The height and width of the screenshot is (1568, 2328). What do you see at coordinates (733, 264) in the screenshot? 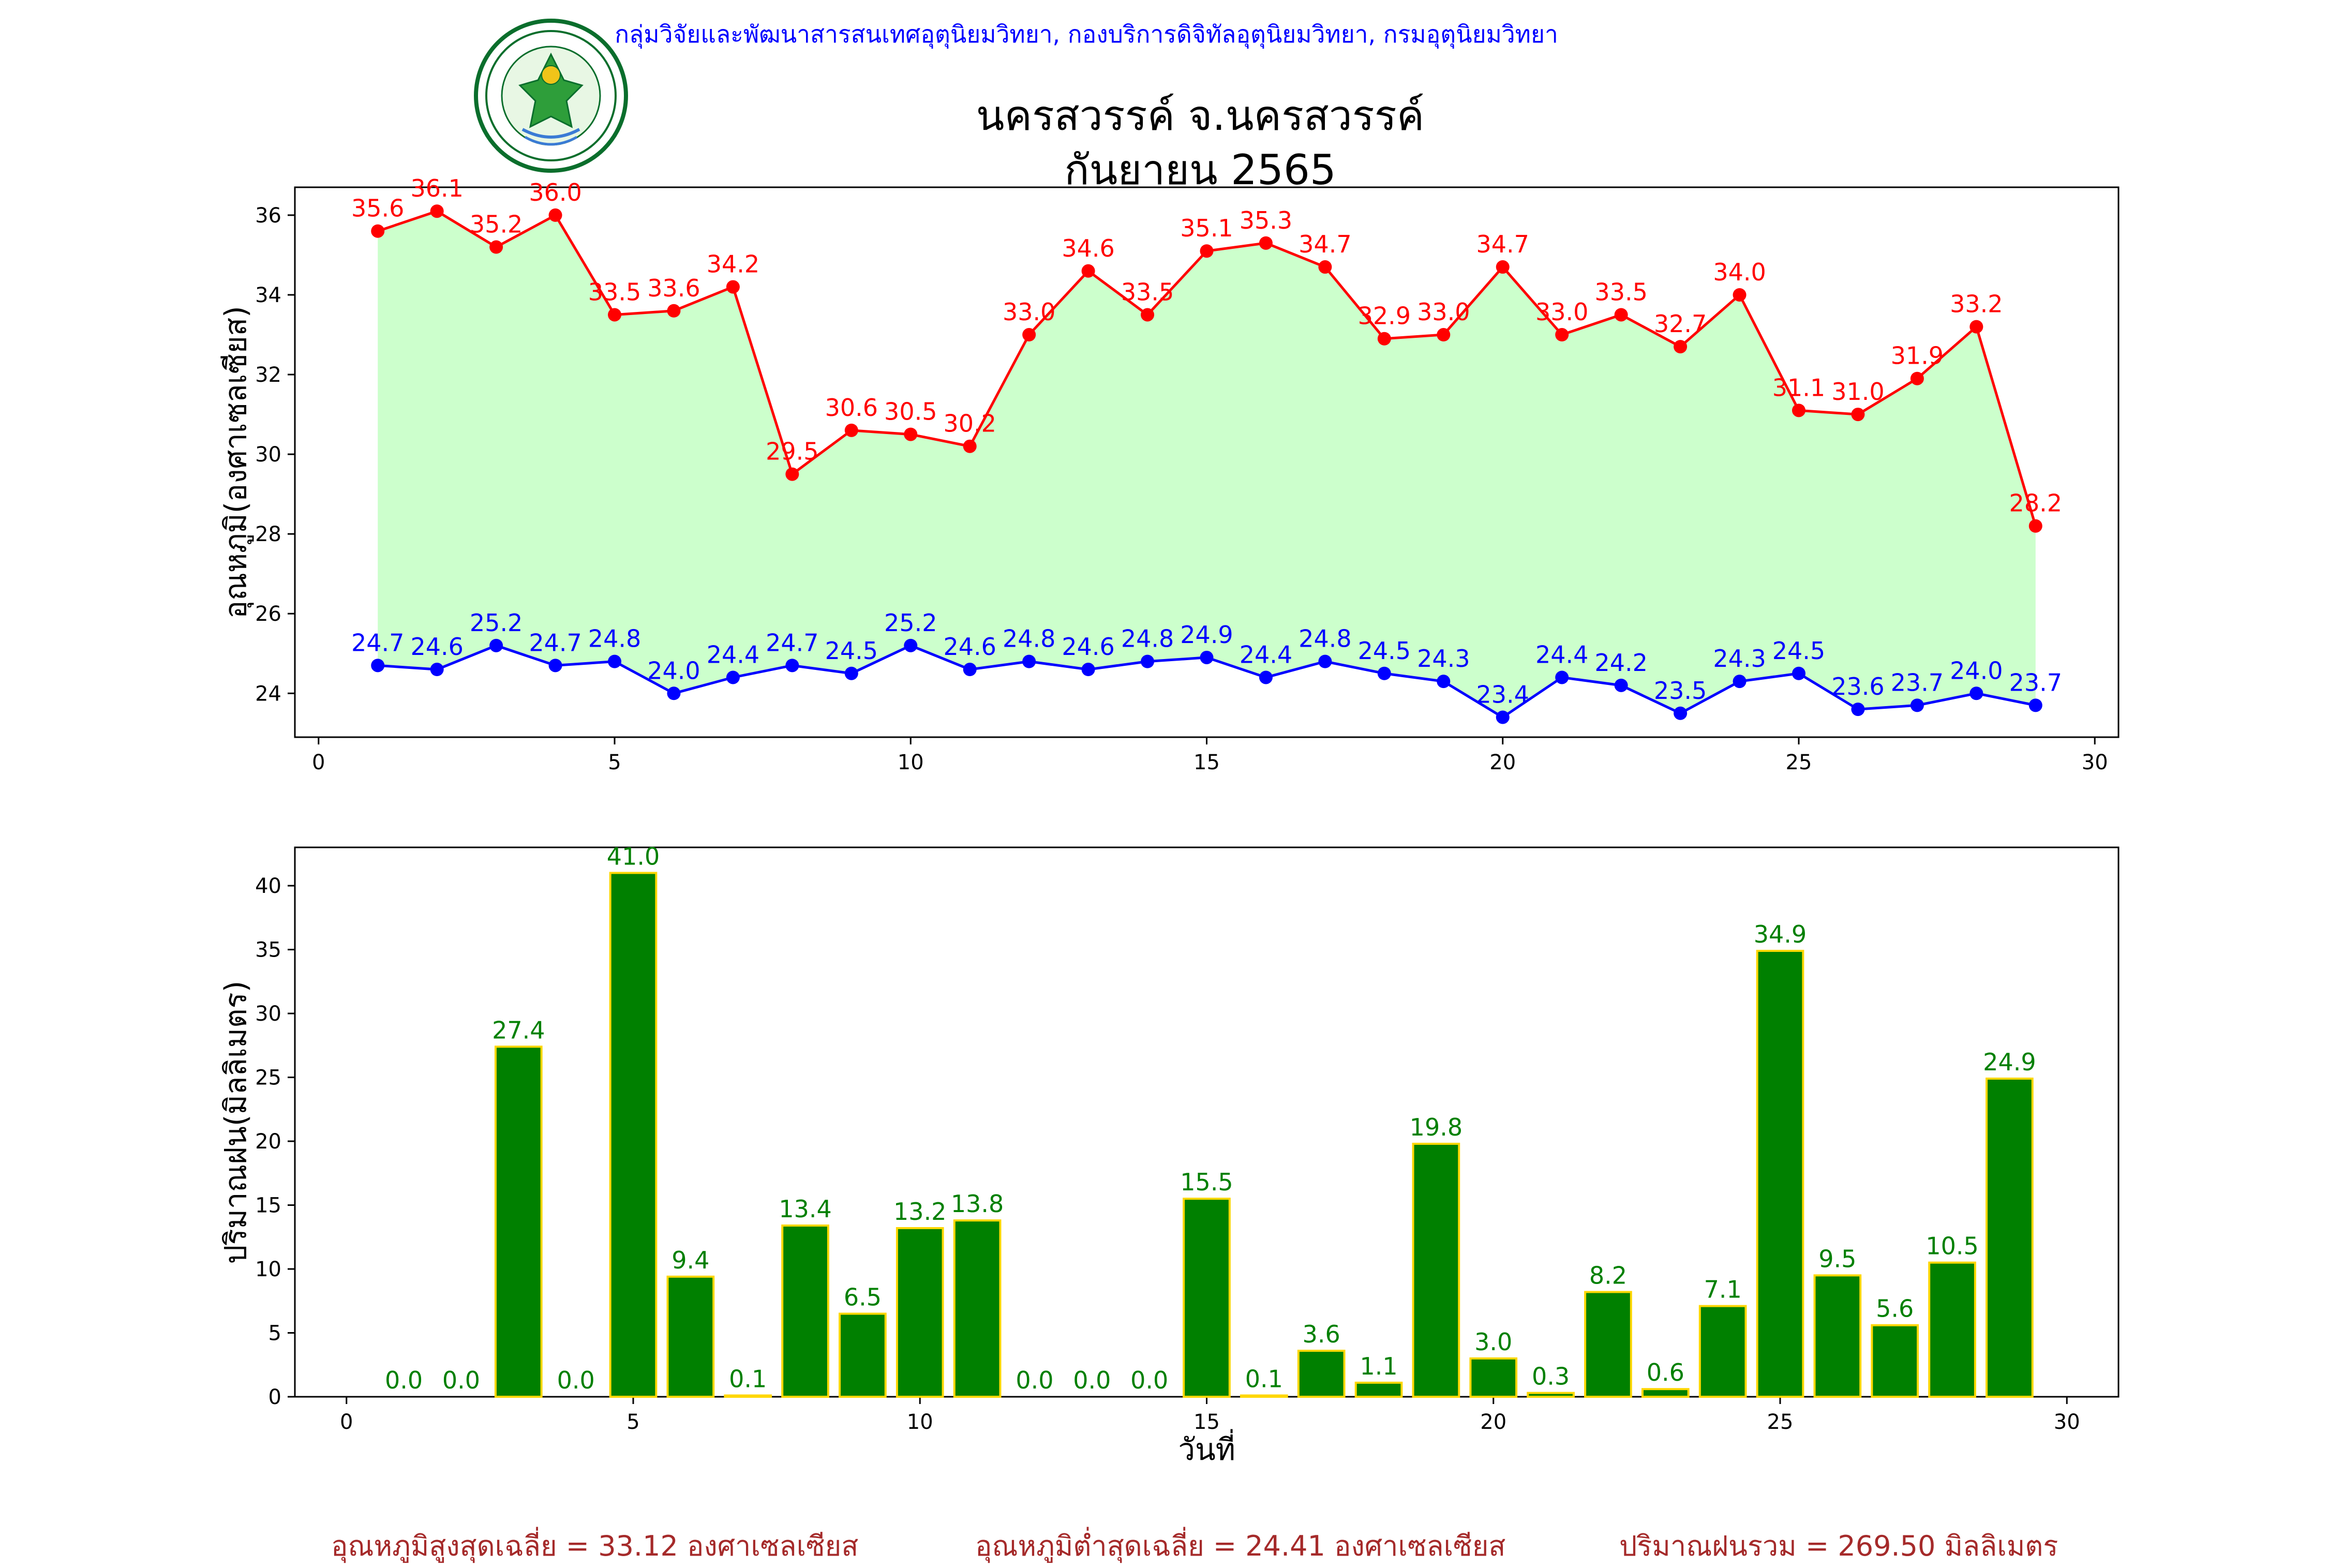
I see `max-temperature-label: 34.2` at bounding box center [733, 264].